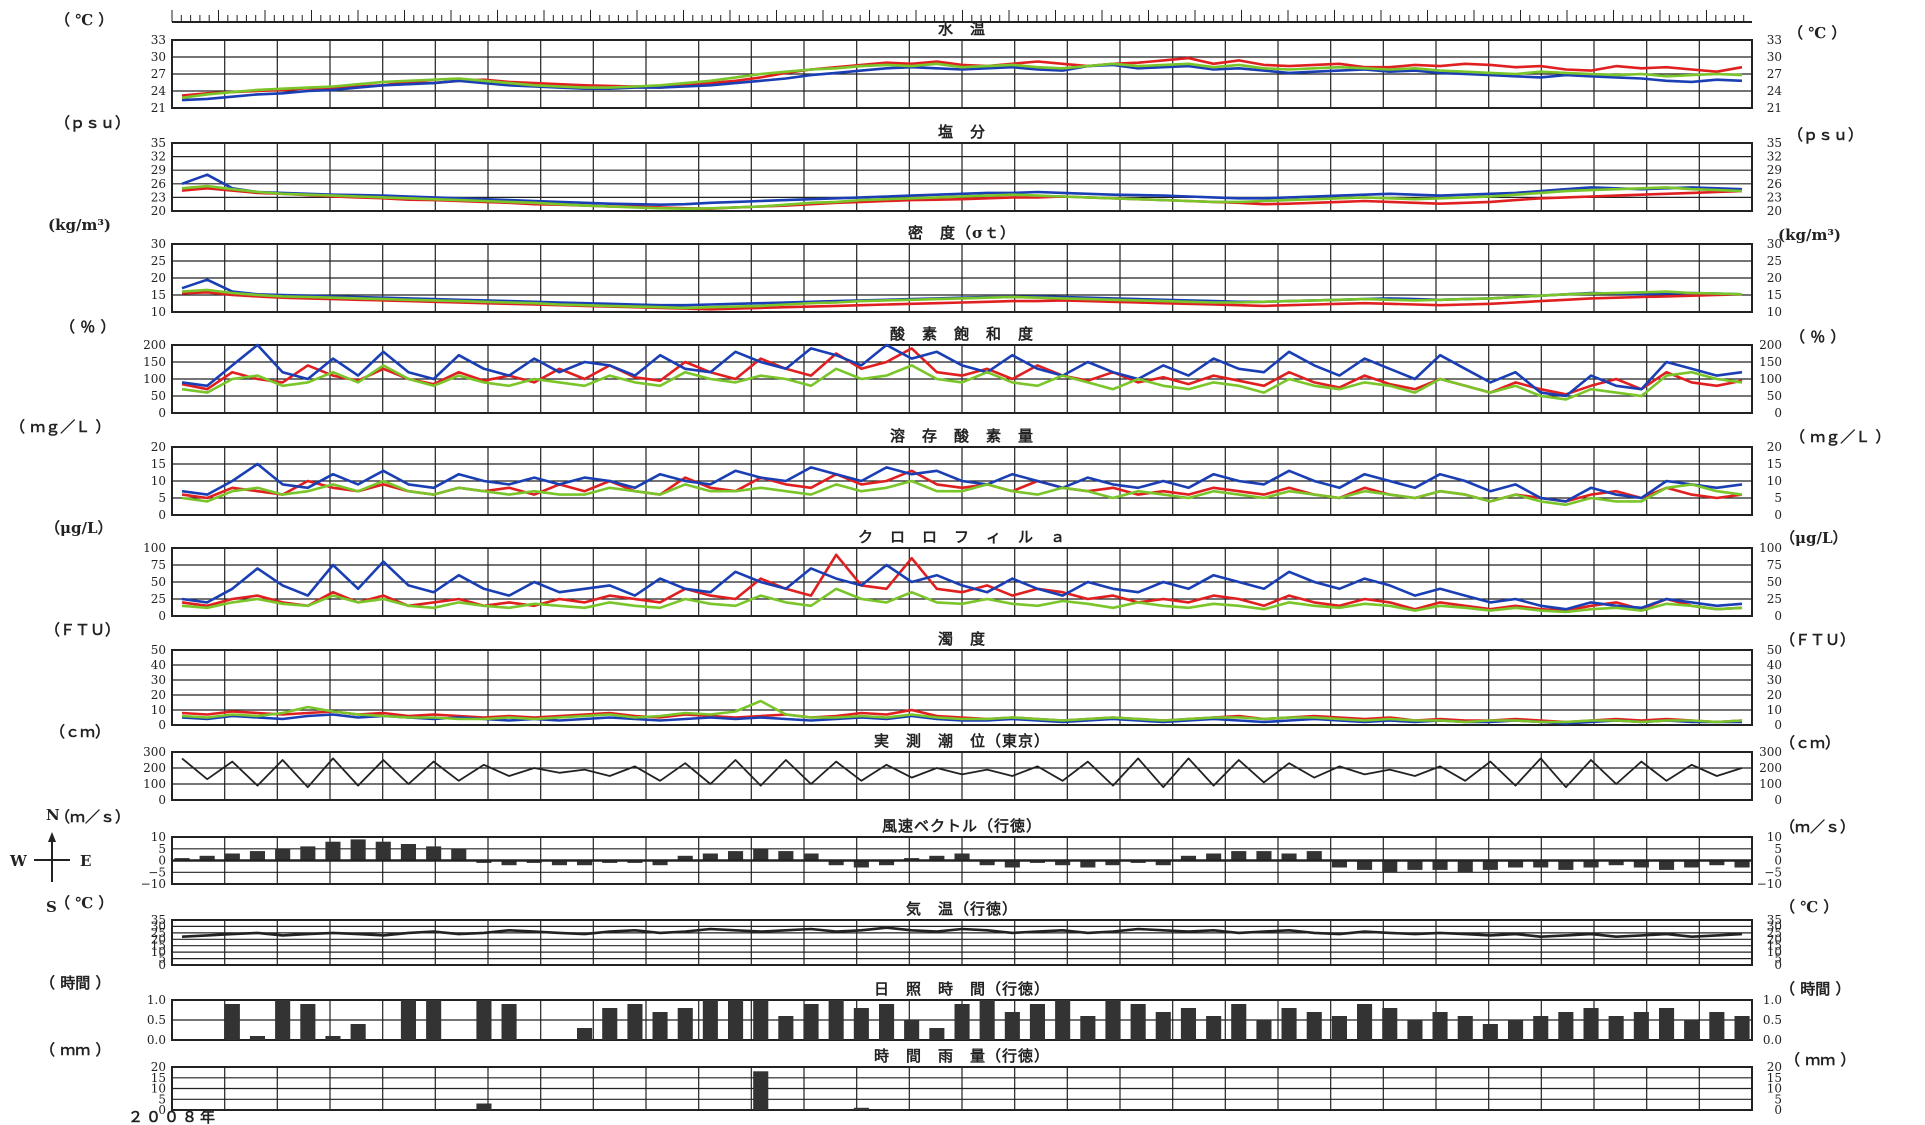 The height and width of the screenshot is (1125, 1925). I want to click on water-temp-unit-right: （ ℃ ）, so click(1817, 33).